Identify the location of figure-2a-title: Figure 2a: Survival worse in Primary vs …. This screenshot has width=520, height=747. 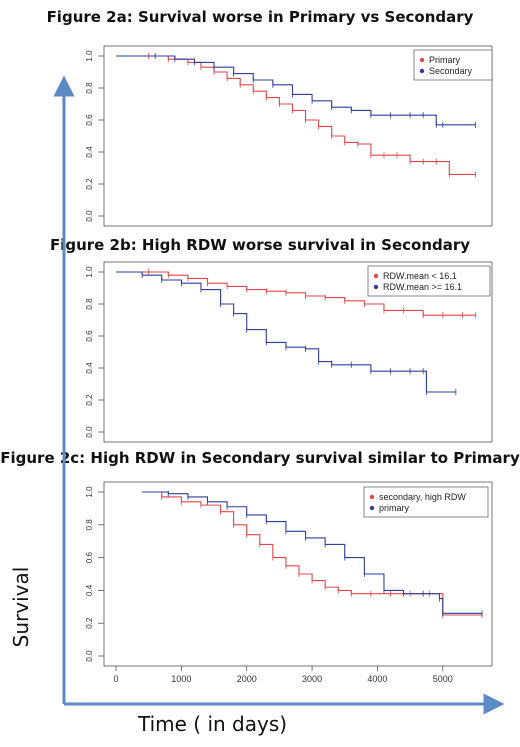
(260, 17).